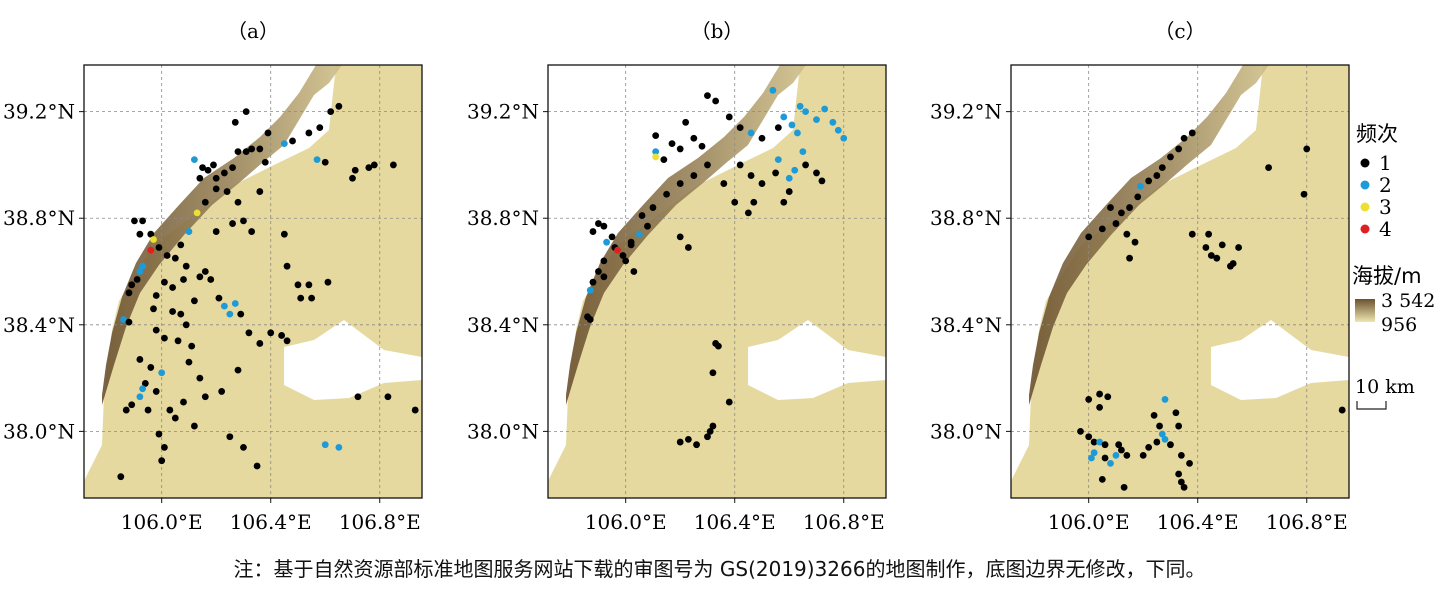  I want to click on legend-label-1: 1, so click(1385, 163).